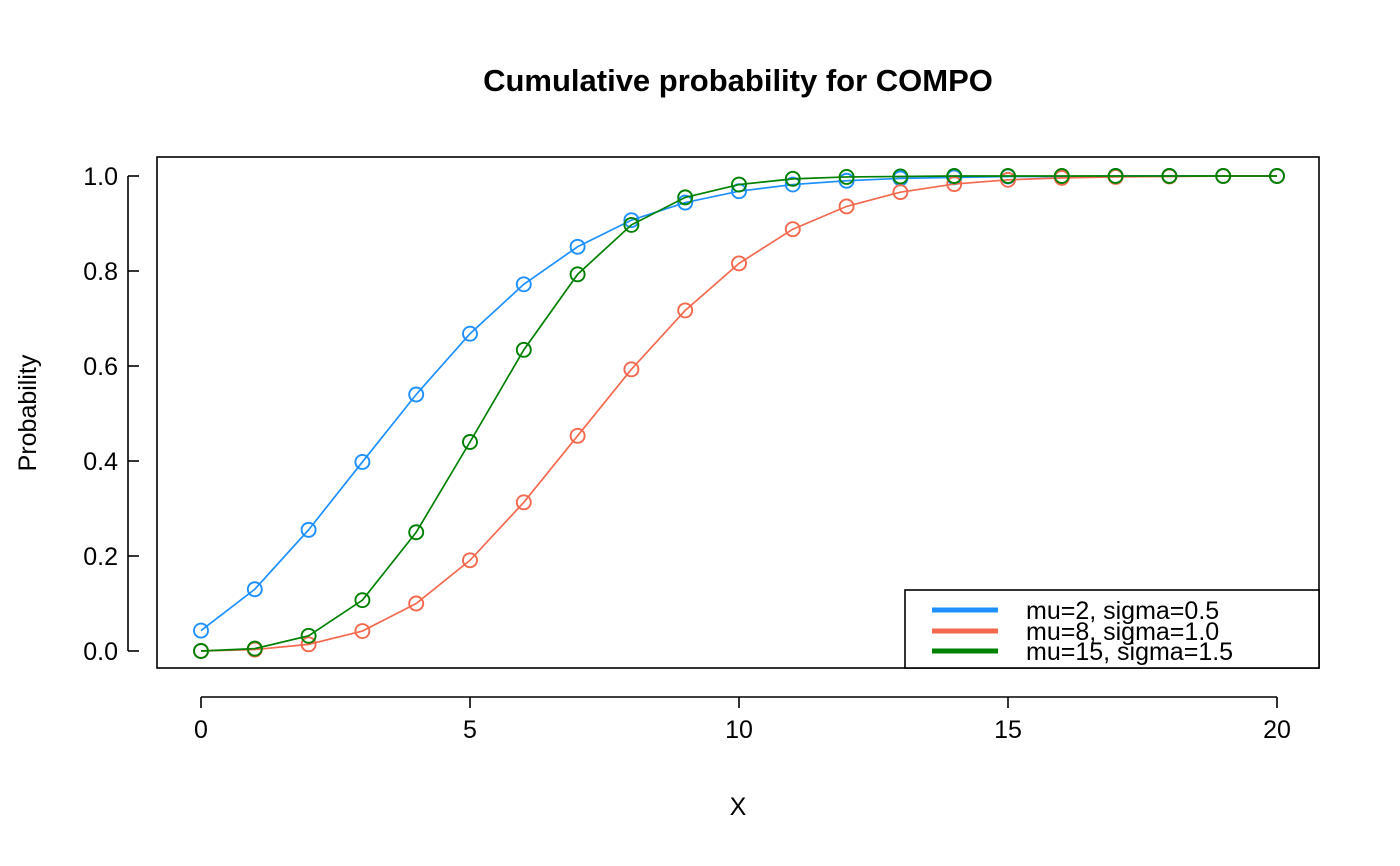 This screenshot has height=866, width=1400. I want to click on y-tick-label: 0.8, so click(100, 272).